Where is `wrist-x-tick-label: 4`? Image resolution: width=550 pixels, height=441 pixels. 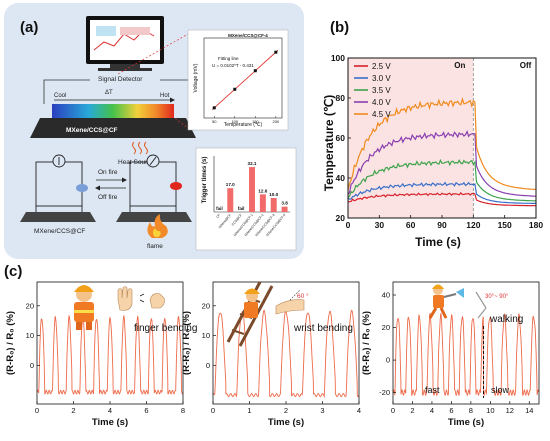
wrist-x-tick-label: 4 is located at coordinates (359, 410).